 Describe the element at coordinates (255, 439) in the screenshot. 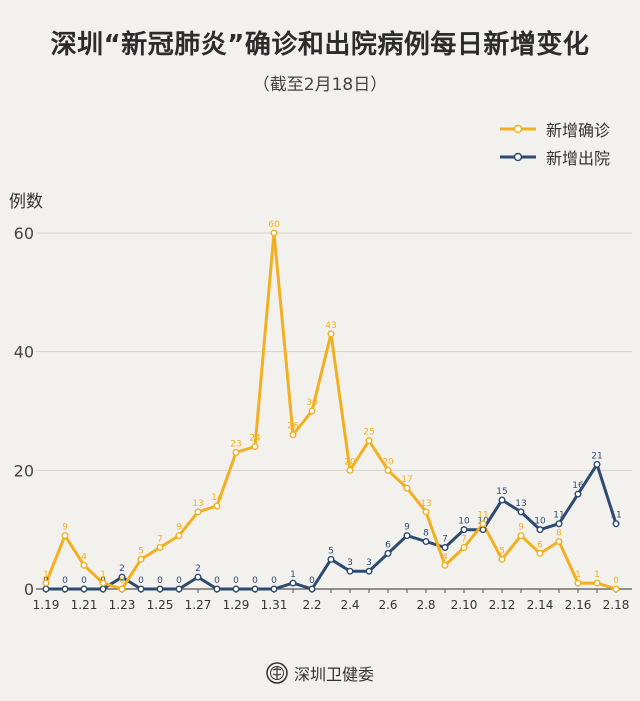

I see `data-label-confirmed: 24` at that location.